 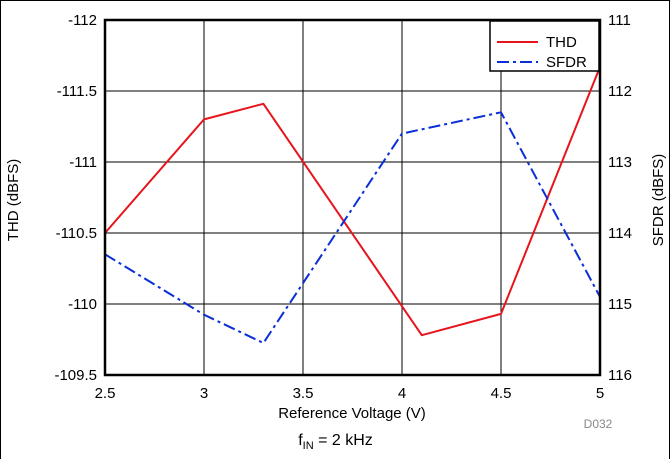 What do you see at coordinates (600, 393) in the screenshot?
I see `x-tick-label: 5` at bounding box center [600, 393].